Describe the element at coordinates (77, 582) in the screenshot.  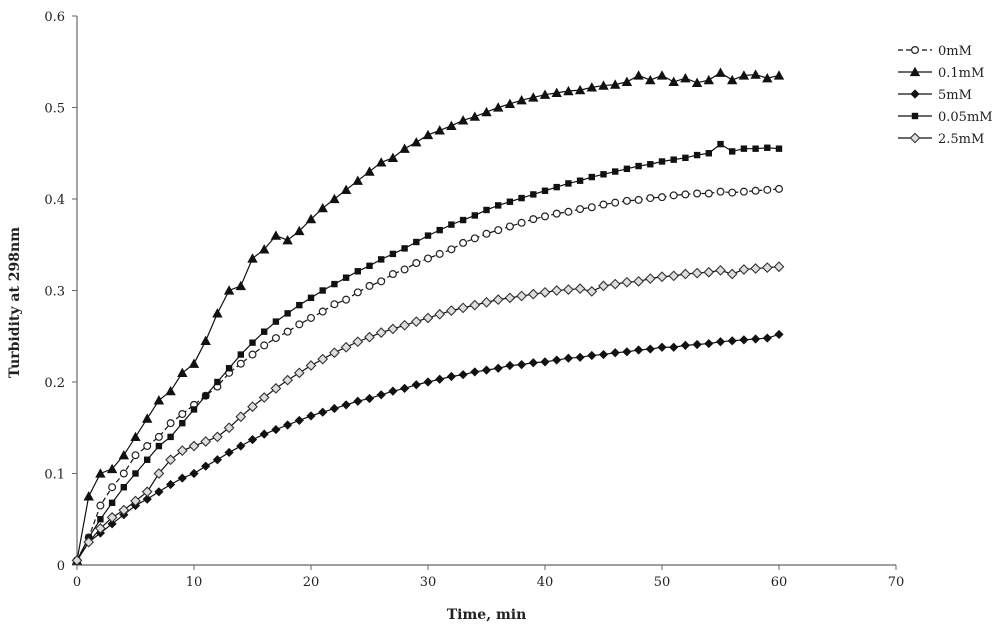
I see `x-tick-label: 0` at that location.